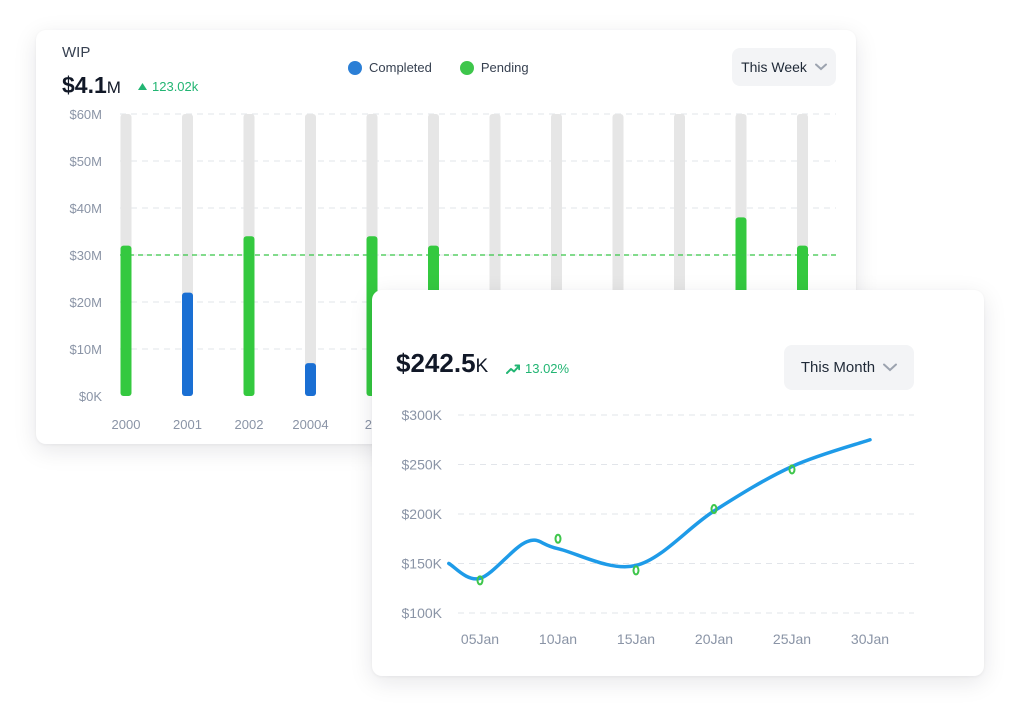 Image resolution: width=1024 pixels, height=722 pixels. I want to click on y-tick-label: $200K, so click(422, 514).